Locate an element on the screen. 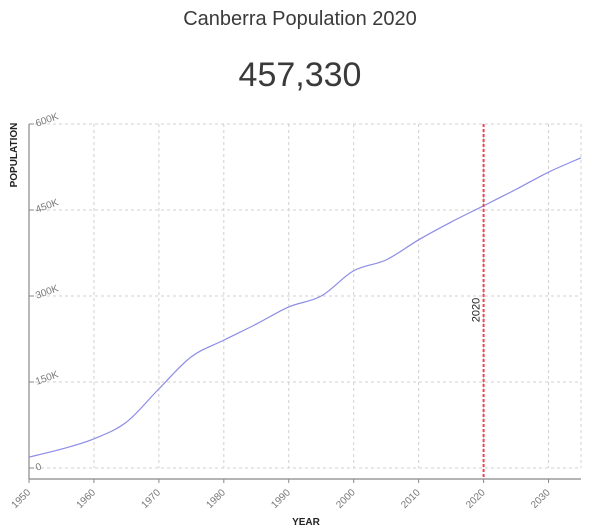 This screenshot has height=531, width=600. x-tick-label: 1960 is located at coordinates (87, 499).